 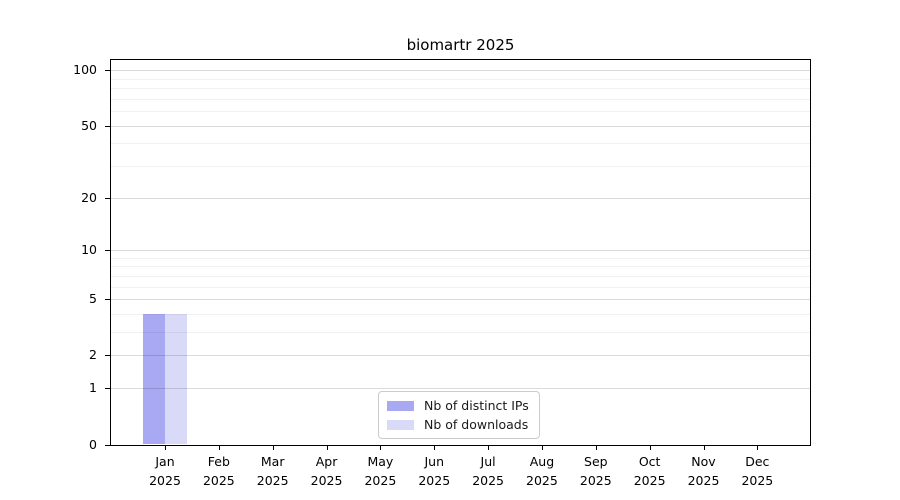 I want to click on legend-label: Nb of downloads, so click(x=476, y=424).